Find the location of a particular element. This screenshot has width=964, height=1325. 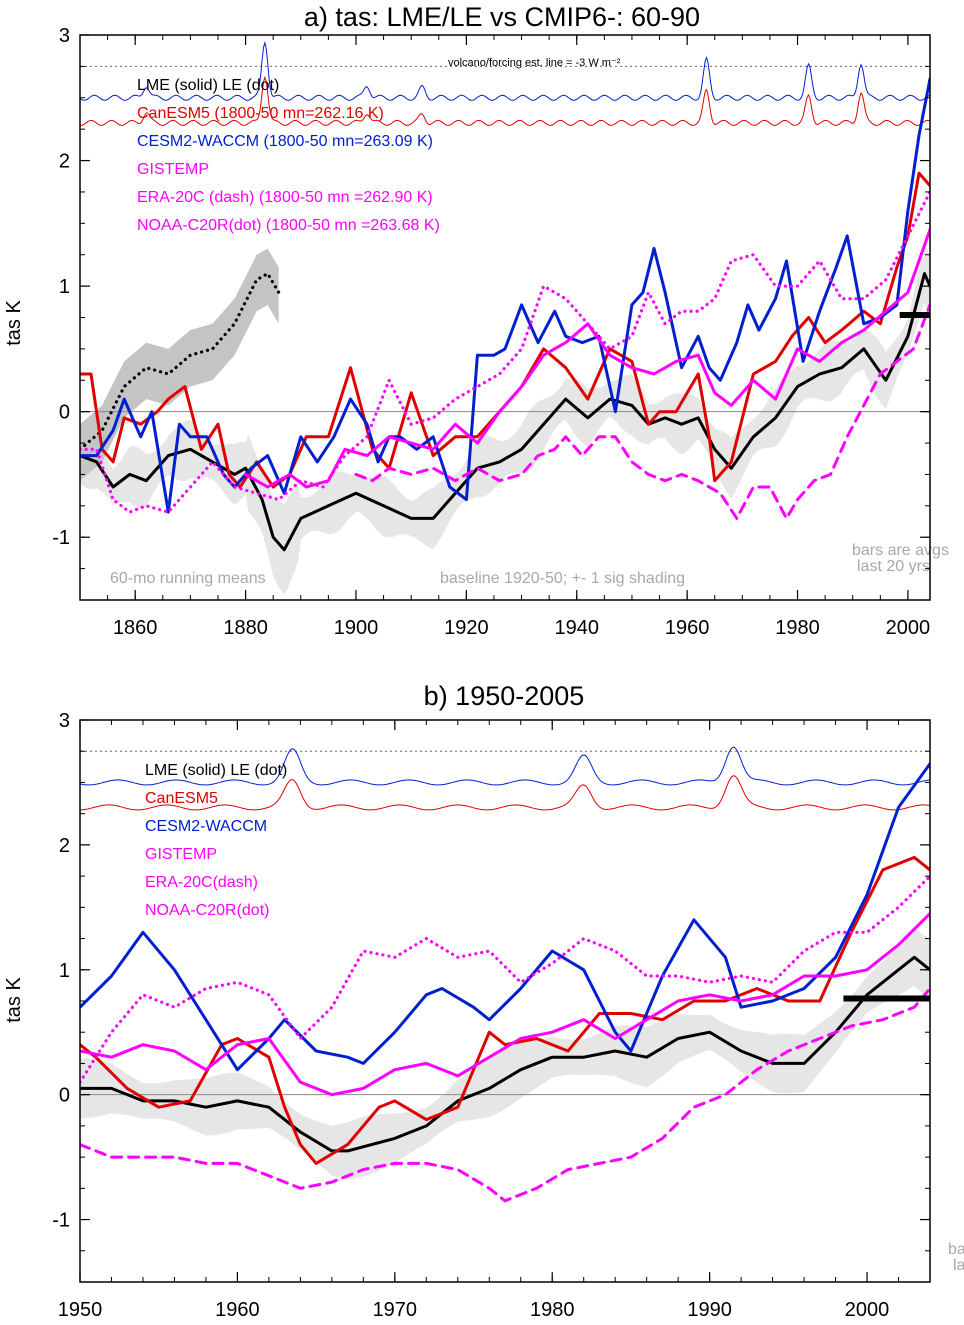

panel-b-bars-note-1: ba is located at coordinates (956, 1249).